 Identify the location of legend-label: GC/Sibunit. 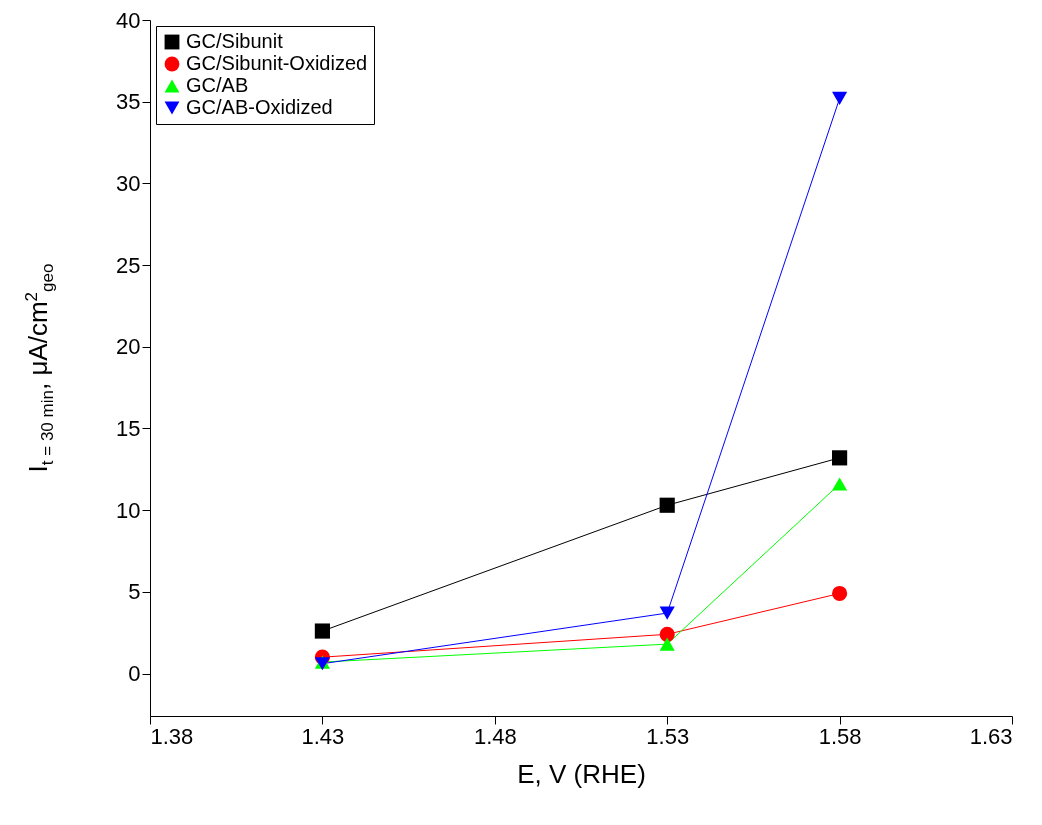
(235, 41).